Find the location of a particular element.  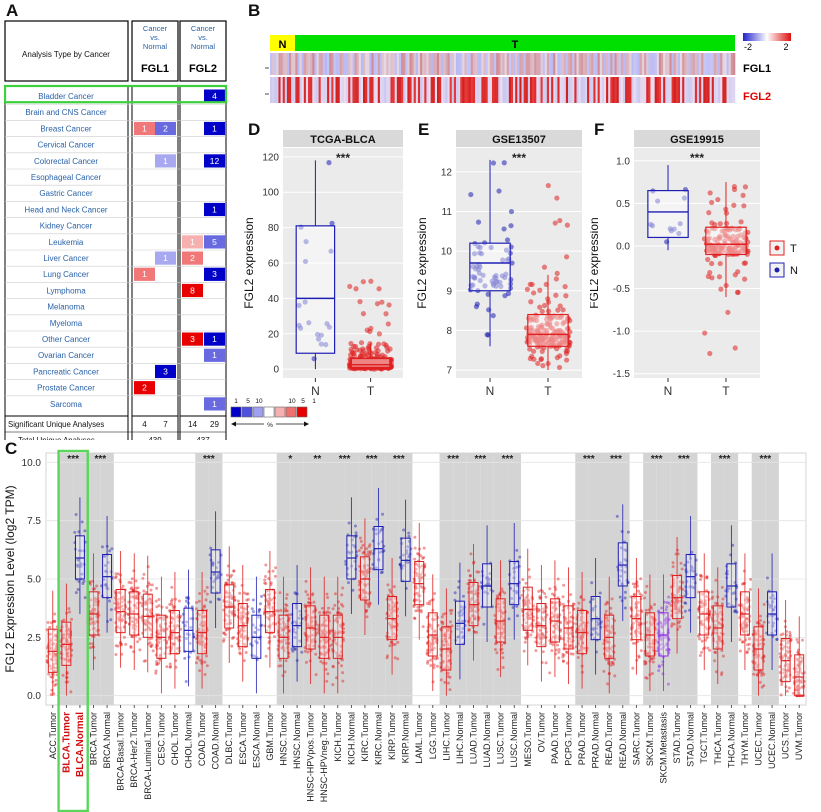

y-tick-label: -1.0 is located at coordinates (622, 332).